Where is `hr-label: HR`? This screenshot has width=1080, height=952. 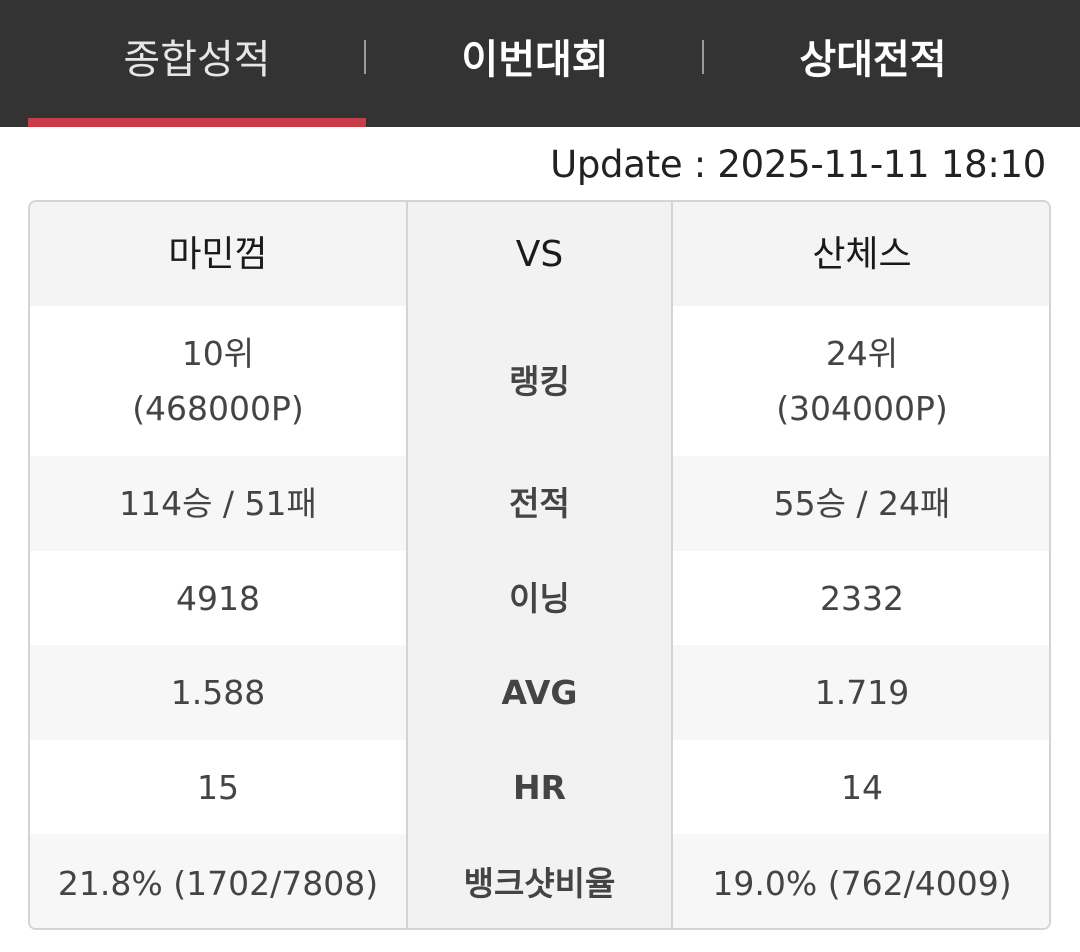 hr-label: HR is located at coordinates (539, 787).